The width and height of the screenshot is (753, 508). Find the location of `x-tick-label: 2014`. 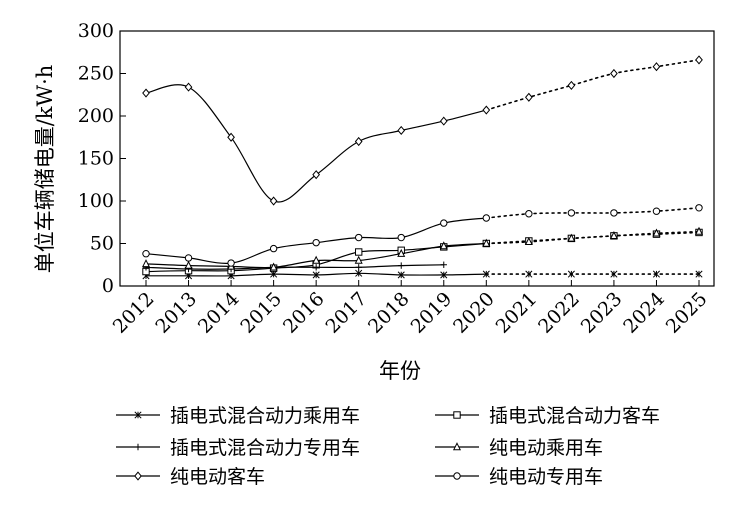

x-tick-label: 2014 is located at coordinates (219, 313).